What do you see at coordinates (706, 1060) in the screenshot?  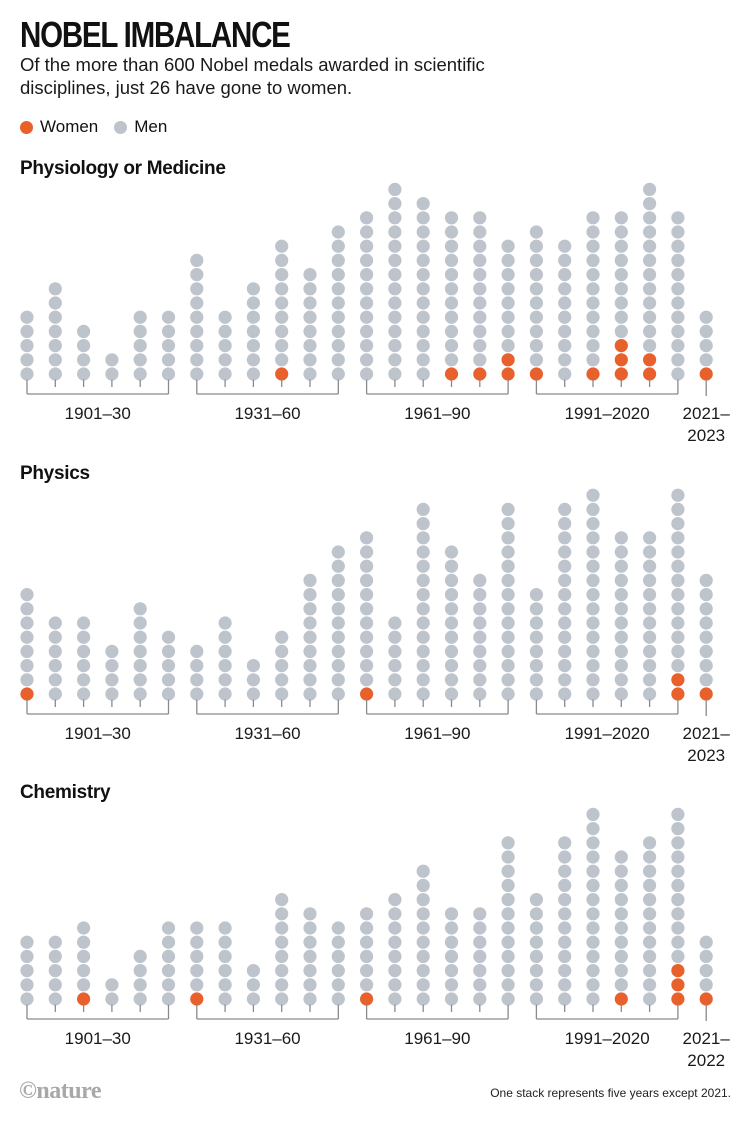 I see `group-label: 2022` at bounding box center [706, 1060].